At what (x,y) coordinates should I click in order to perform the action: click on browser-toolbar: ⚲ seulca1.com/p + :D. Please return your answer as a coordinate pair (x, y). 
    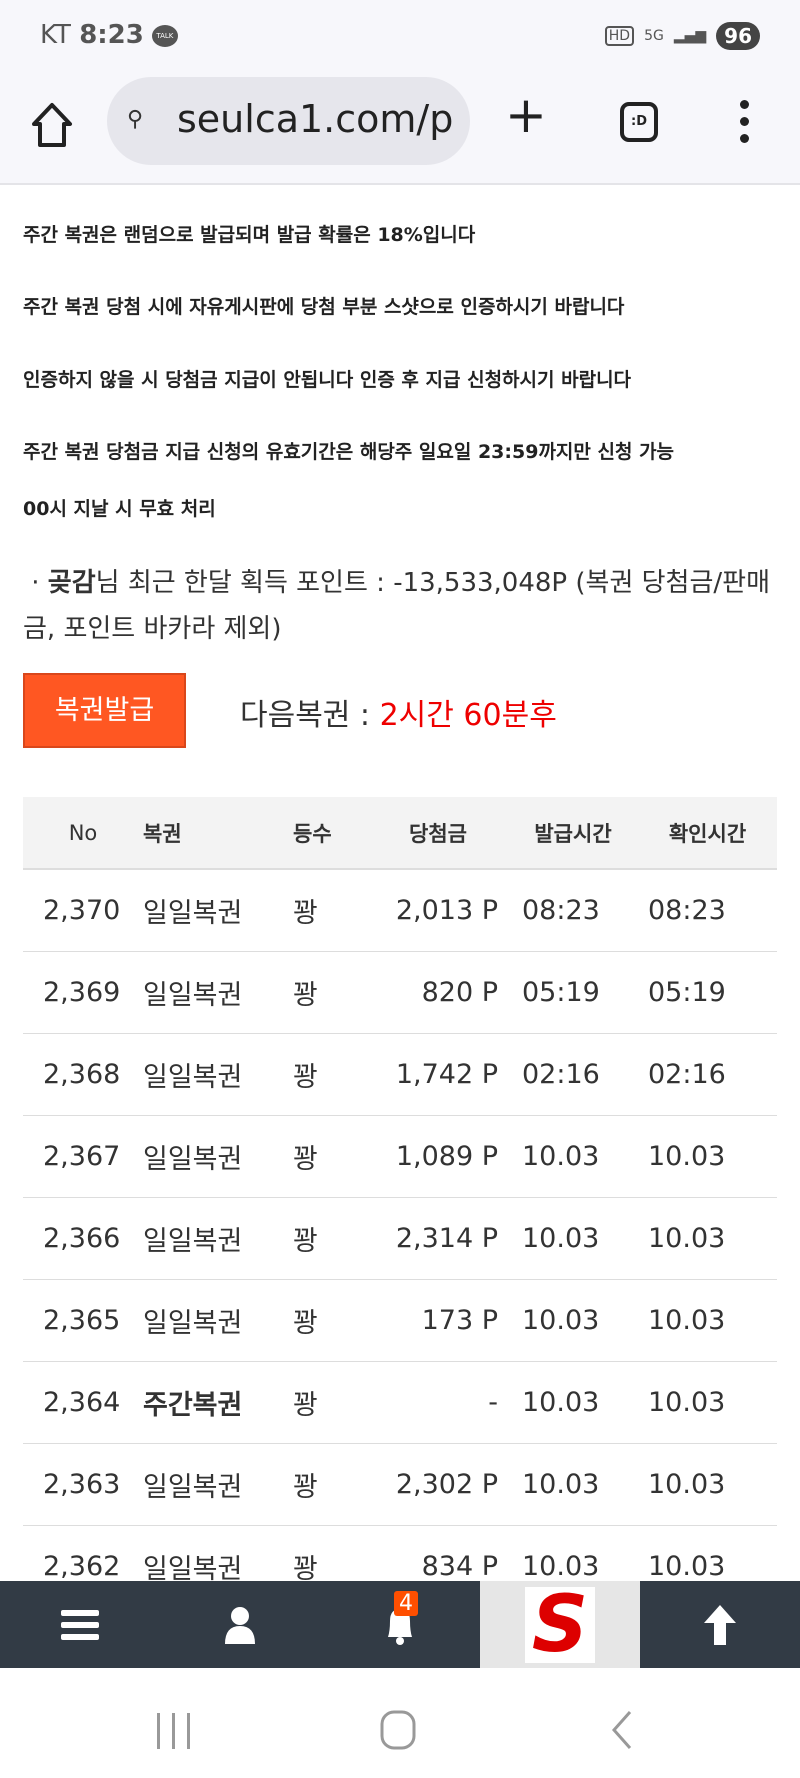
    Looking at the image, I should click on (400, 128).